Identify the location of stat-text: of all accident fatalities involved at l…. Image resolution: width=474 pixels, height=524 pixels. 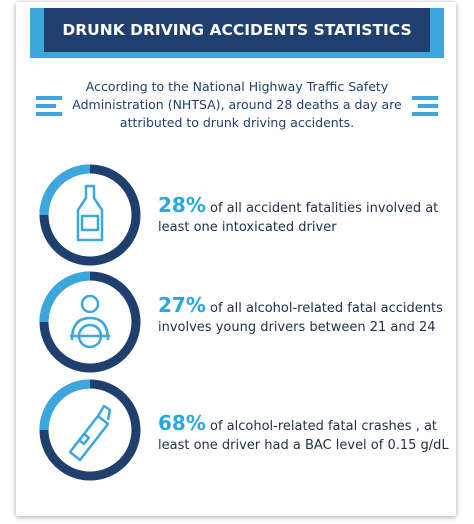
(298, 218).